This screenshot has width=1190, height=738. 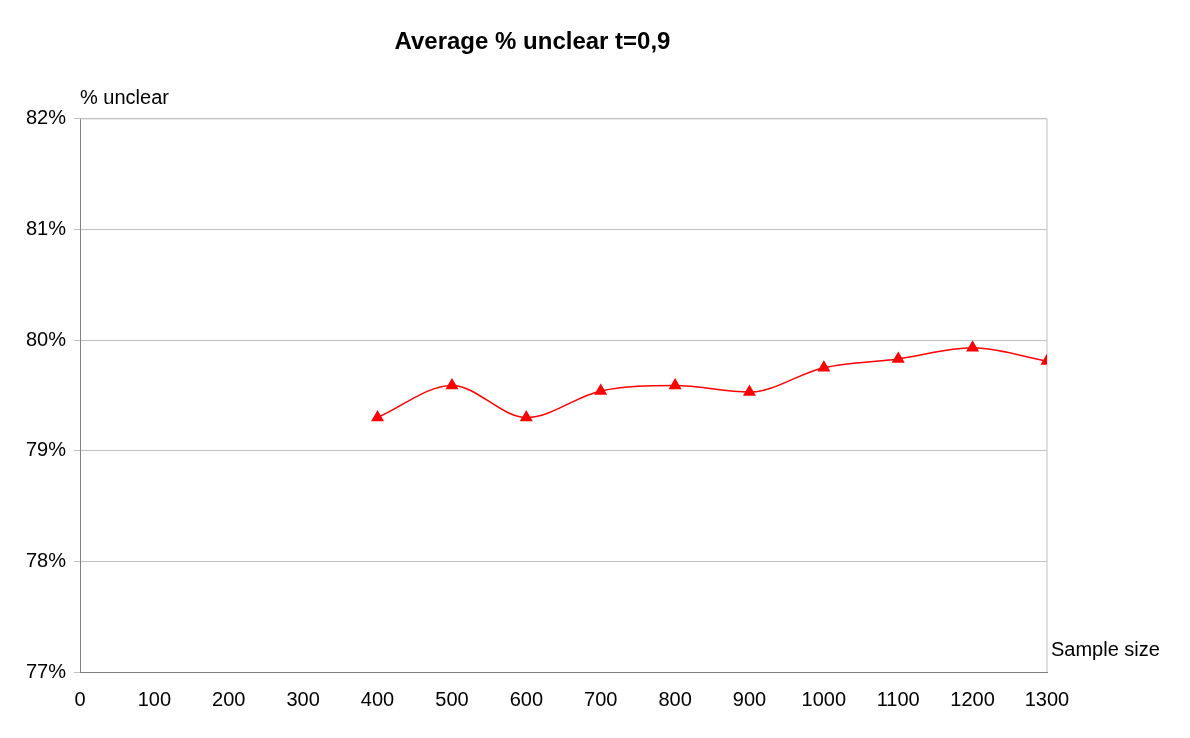 I want to click on x-tick-label: 400, so click(x=377, y=698).